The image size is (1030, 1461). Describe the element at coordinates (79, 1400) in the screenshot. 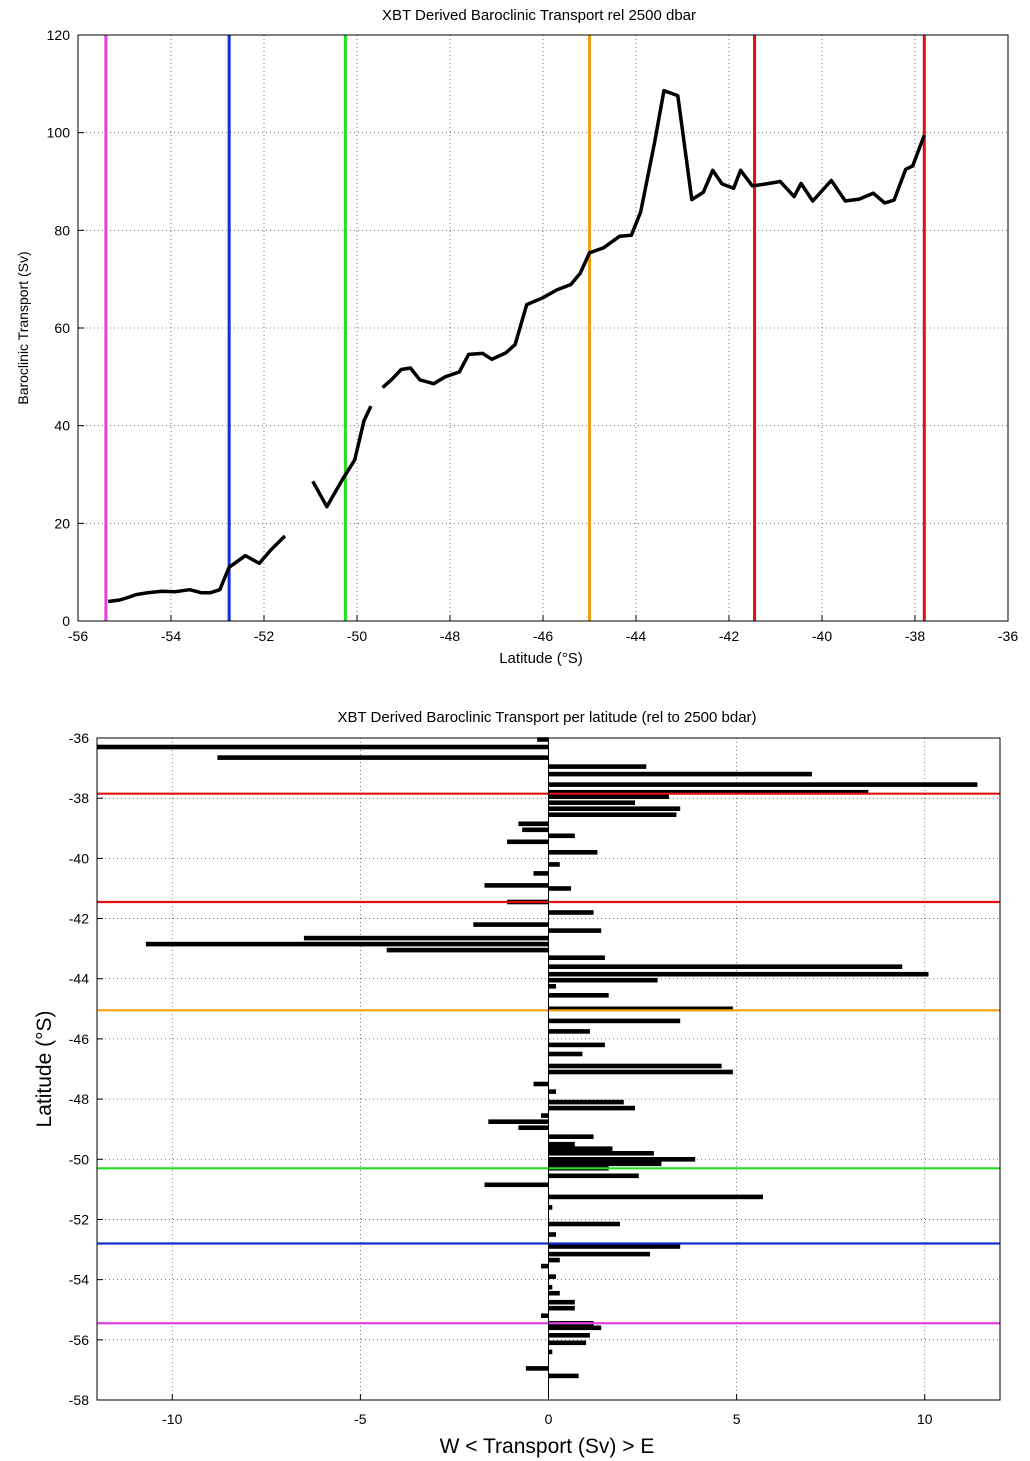

I see `chart2-y-tick-label: -58` at that location.